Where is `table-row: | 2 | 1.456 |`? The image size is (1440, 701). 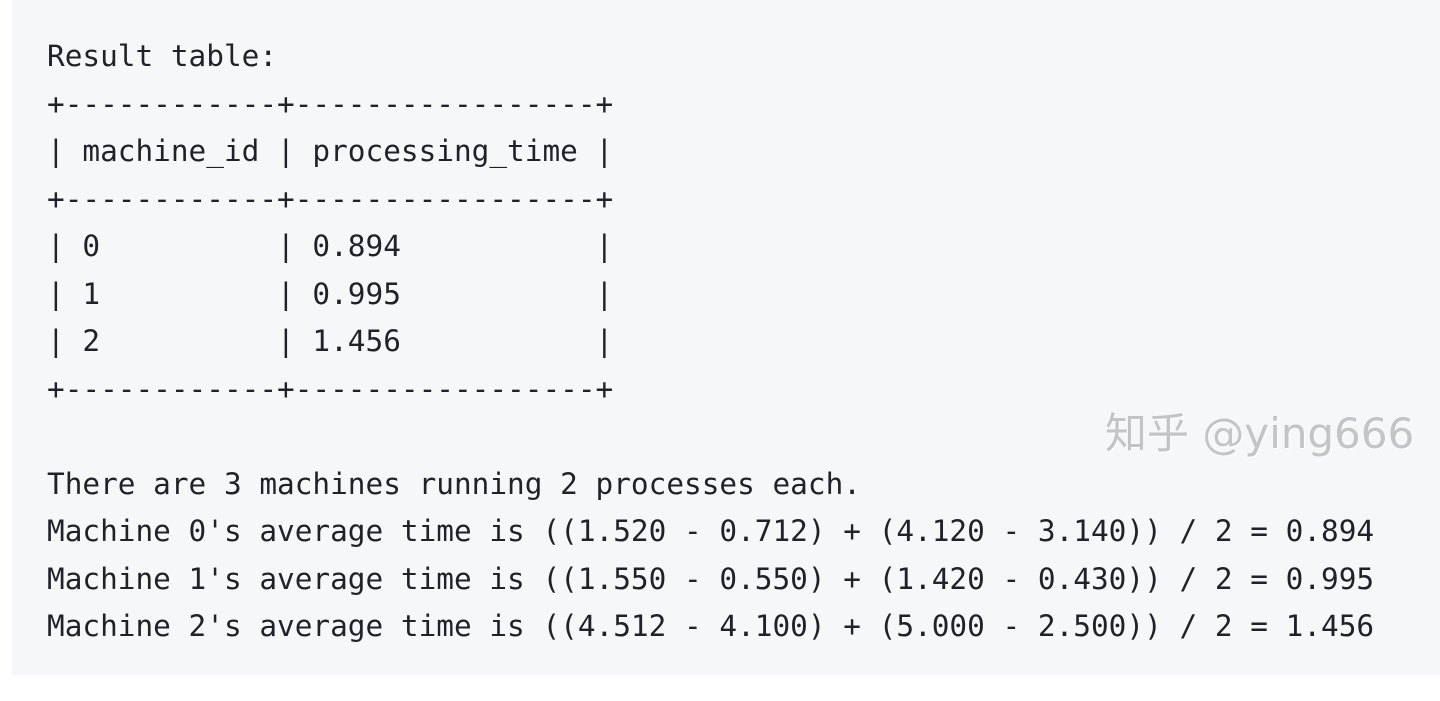
table-row: | 2 | 1.456 | is located at coordinates (330, 341).